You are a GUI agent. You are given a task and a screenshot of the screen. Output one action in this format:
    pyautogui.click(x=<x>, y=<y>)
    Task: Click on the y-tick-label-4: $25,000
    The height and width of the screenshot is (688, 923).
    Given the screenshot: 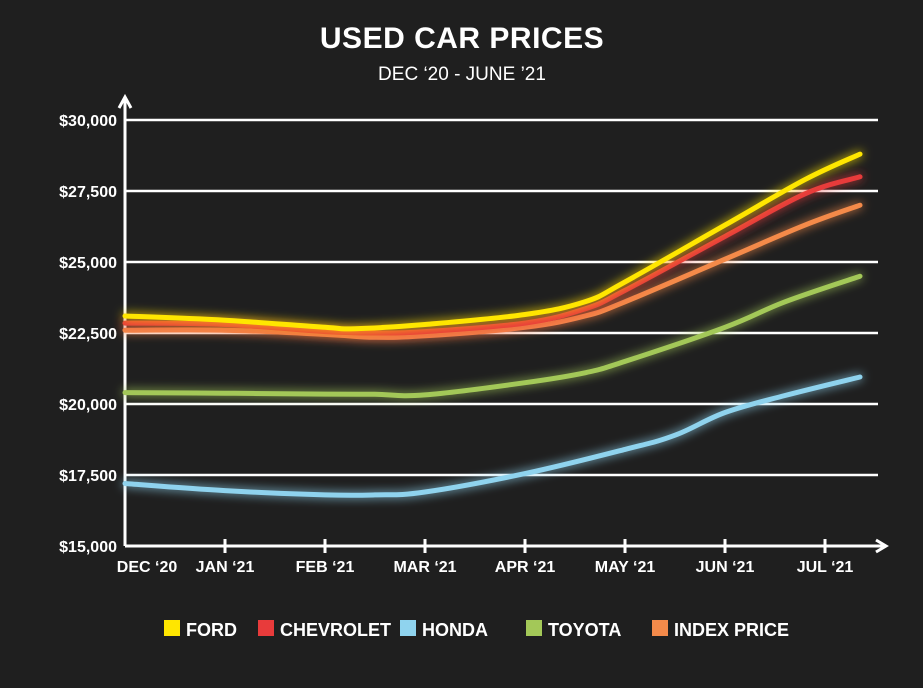 What is the action you would take?
    pyautogui.click(x=88, y=263)
    